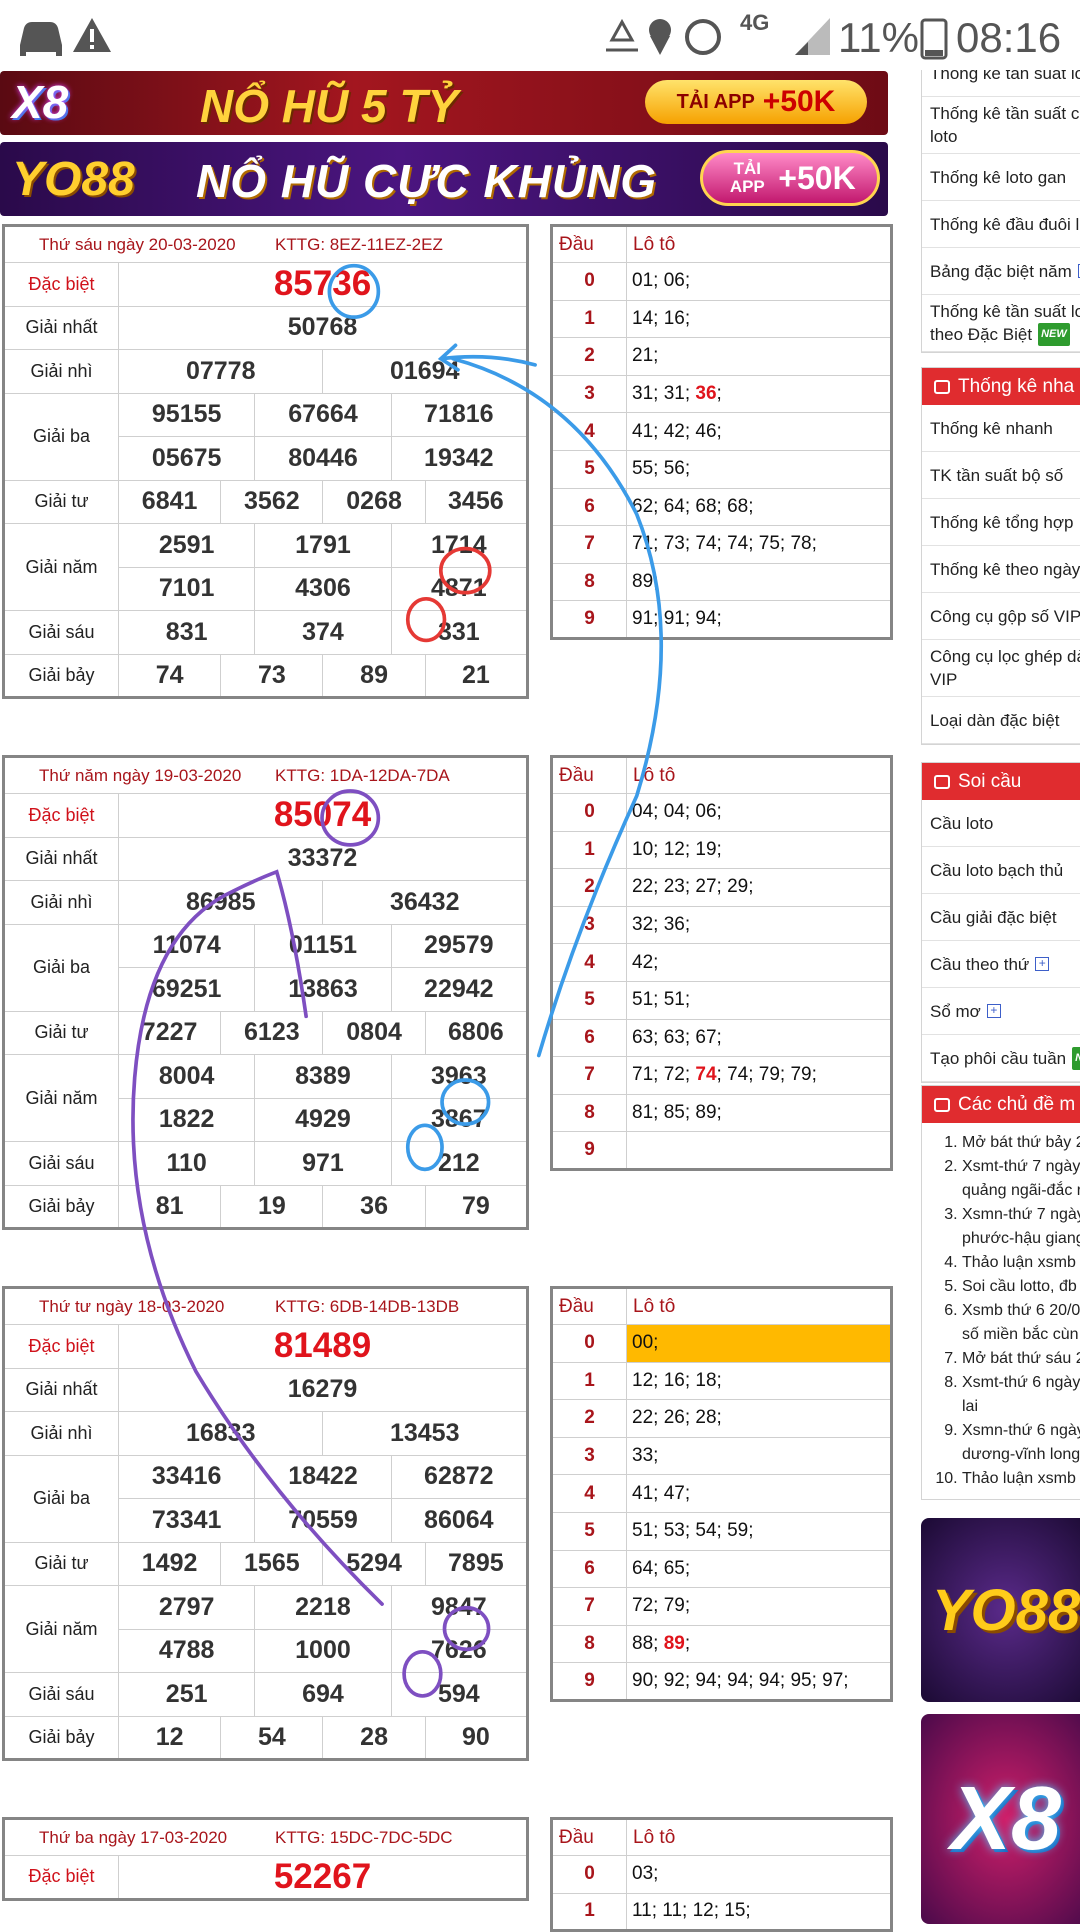 The height and width of the screenshot is (1932, 1080). I want to click on sidebar-link: Bảng đặc biệt năm +, so click(1001, 271).